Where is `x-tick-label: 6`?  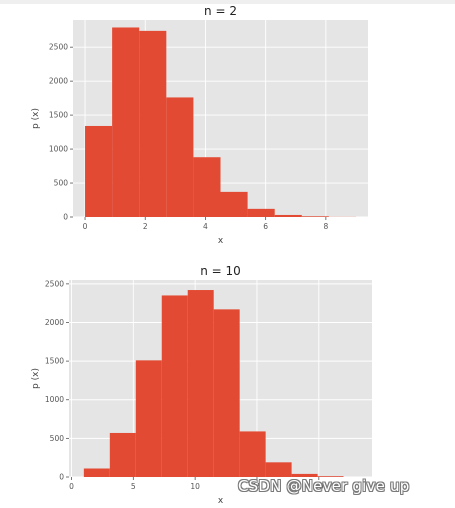 x-tick-label: 6 is located at coordinates (265, 226).